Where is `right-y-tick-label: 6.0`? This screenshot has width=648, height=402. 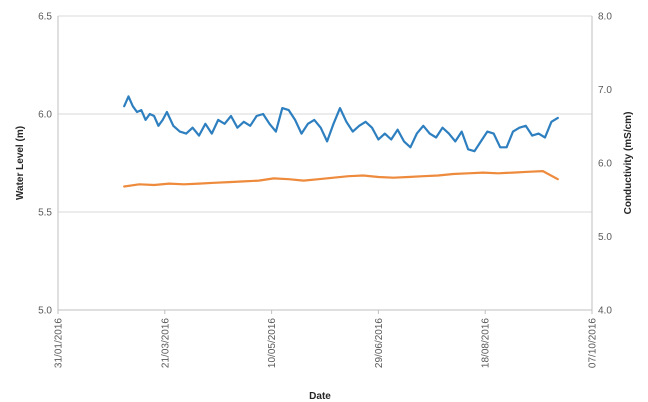
right-y-tick-label: 6.0 is located at coordinates (605, 164).